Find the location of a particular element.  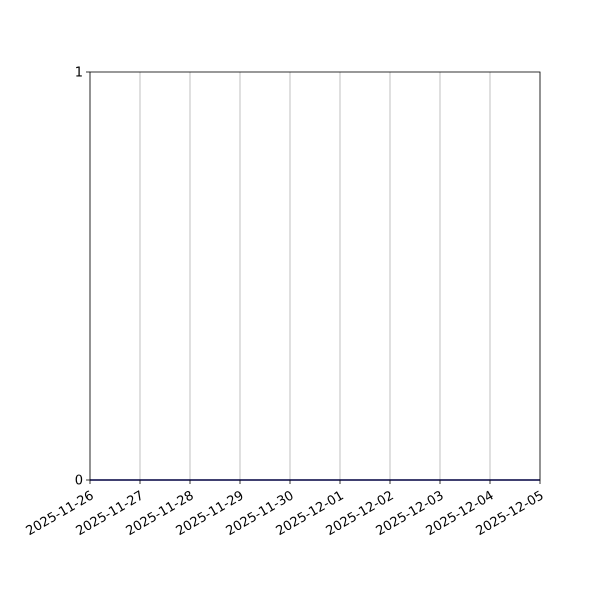

y-tick-label: 1 is located at coordinates (79, 73).